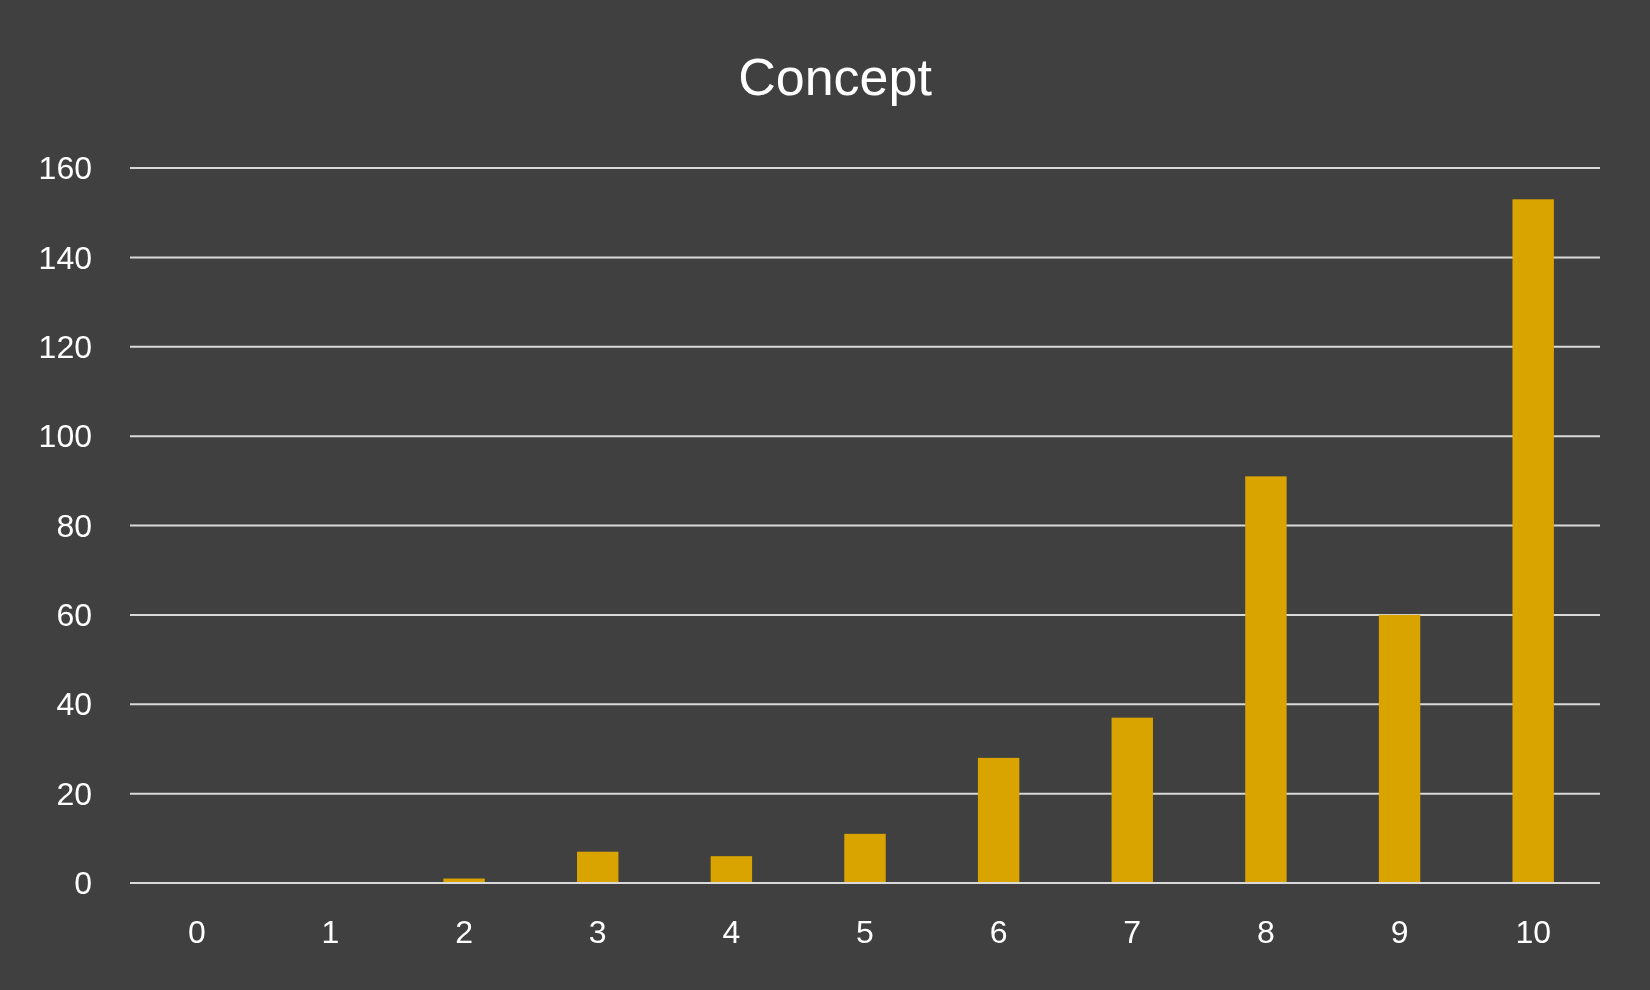 The height and width of the screenshot is (990, 1650). I want to click on x-tick-label: 4, so click(731, 932).